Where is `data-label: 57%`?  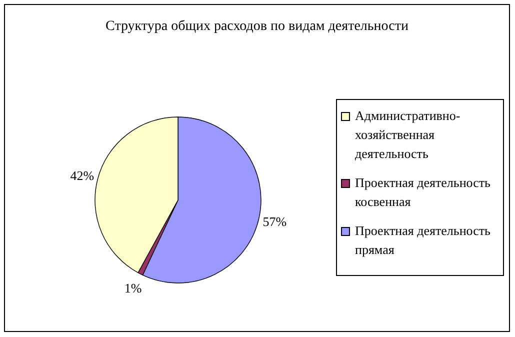 data-label: 57% is located at coordinates (274, 222).